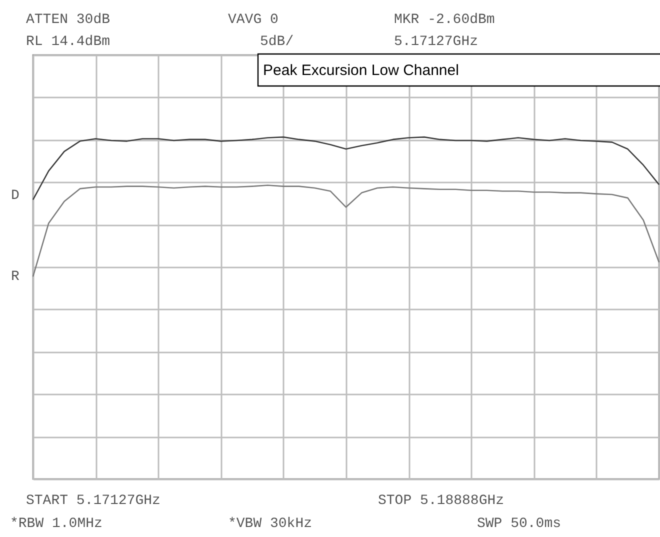 This screenshot has width=660, height=537. Describe the element at coordinates (93, 501) in the screenshot. I see `text: START 5.17127GHz` at that location.